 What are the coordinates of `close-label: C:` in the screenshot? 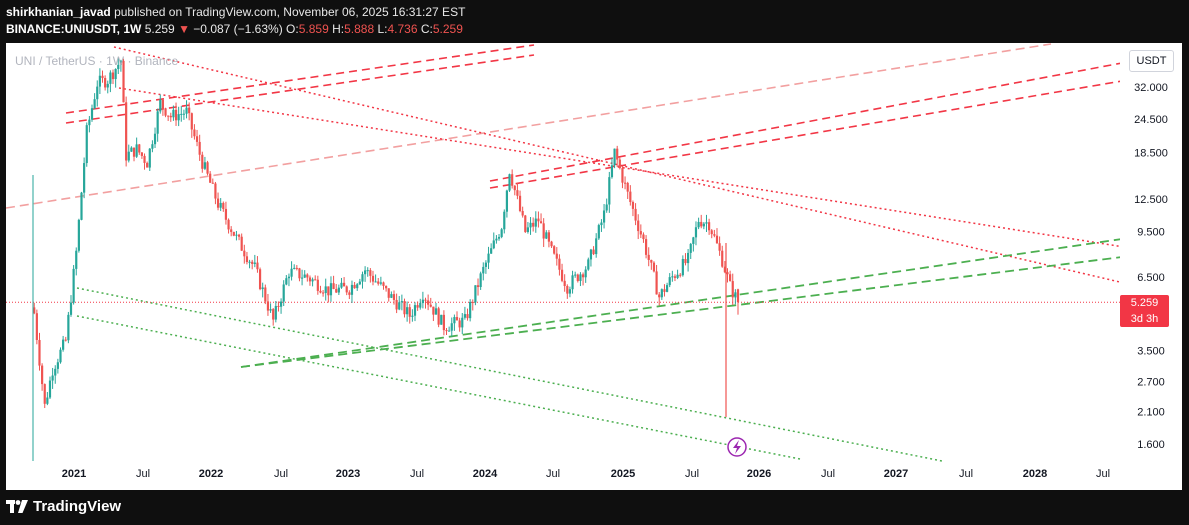 It's located at (426, 29).